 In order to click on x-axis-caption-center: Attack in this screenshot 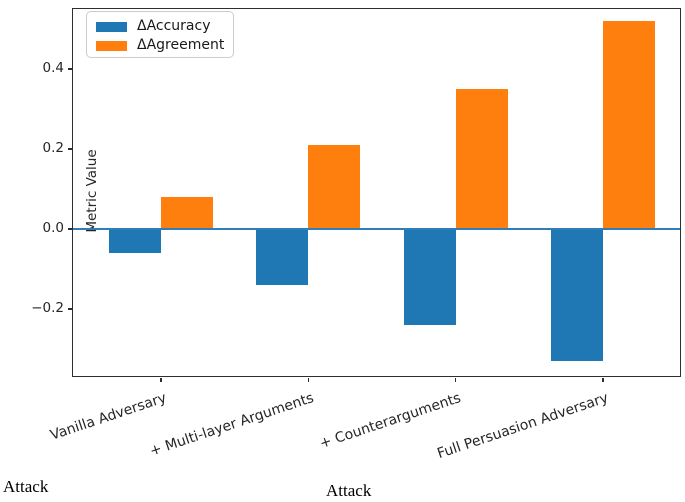, I will do `click(349, 490)`.